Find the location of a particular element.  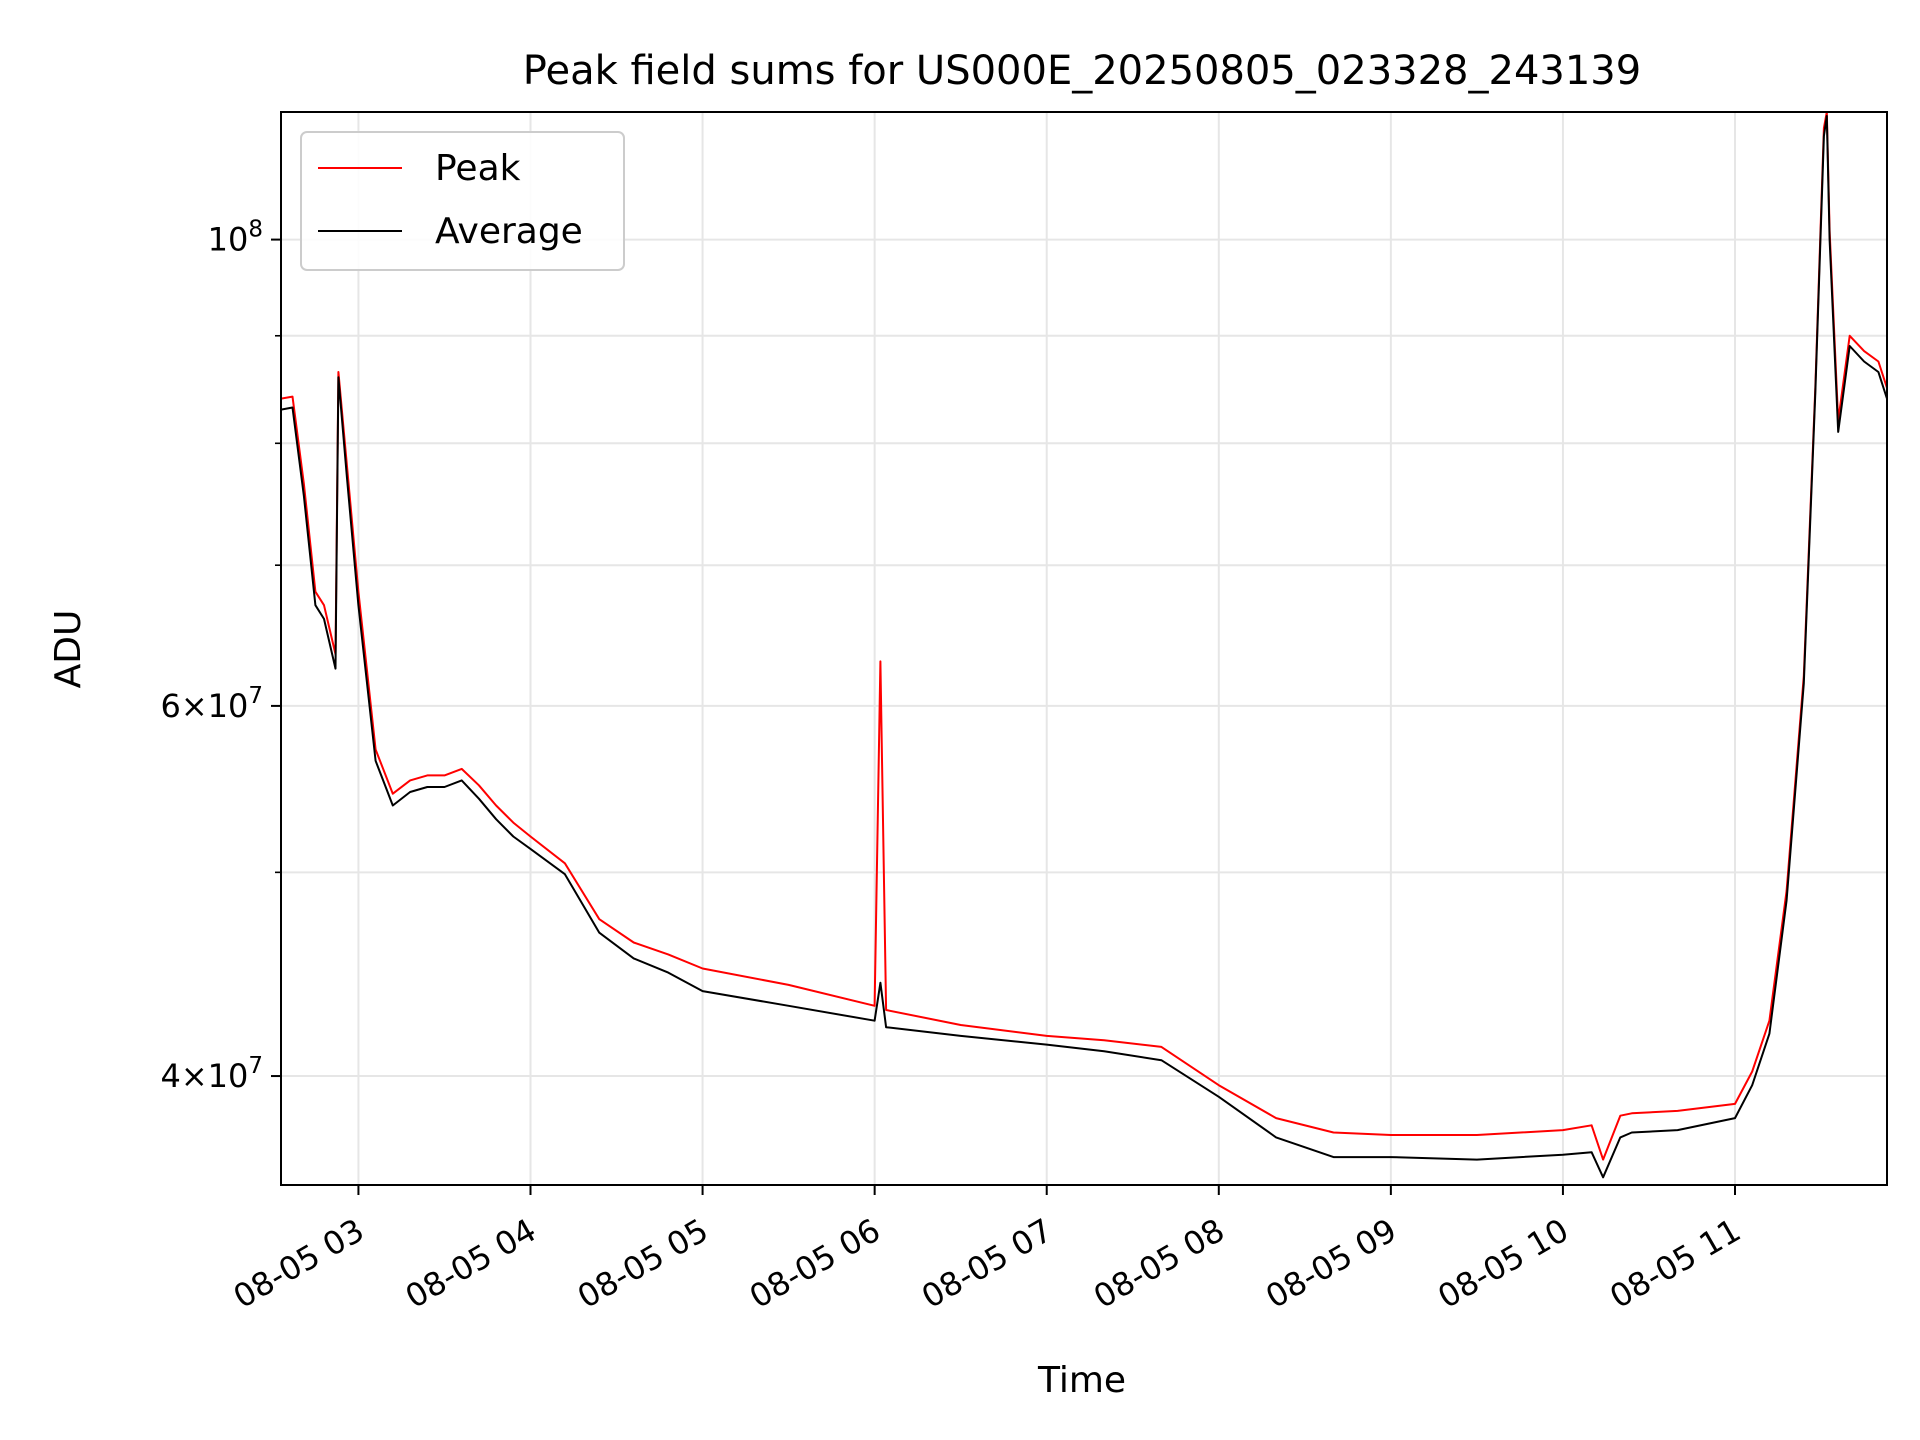

x-axis-label: Time is located at coordinates (1081, 1380).